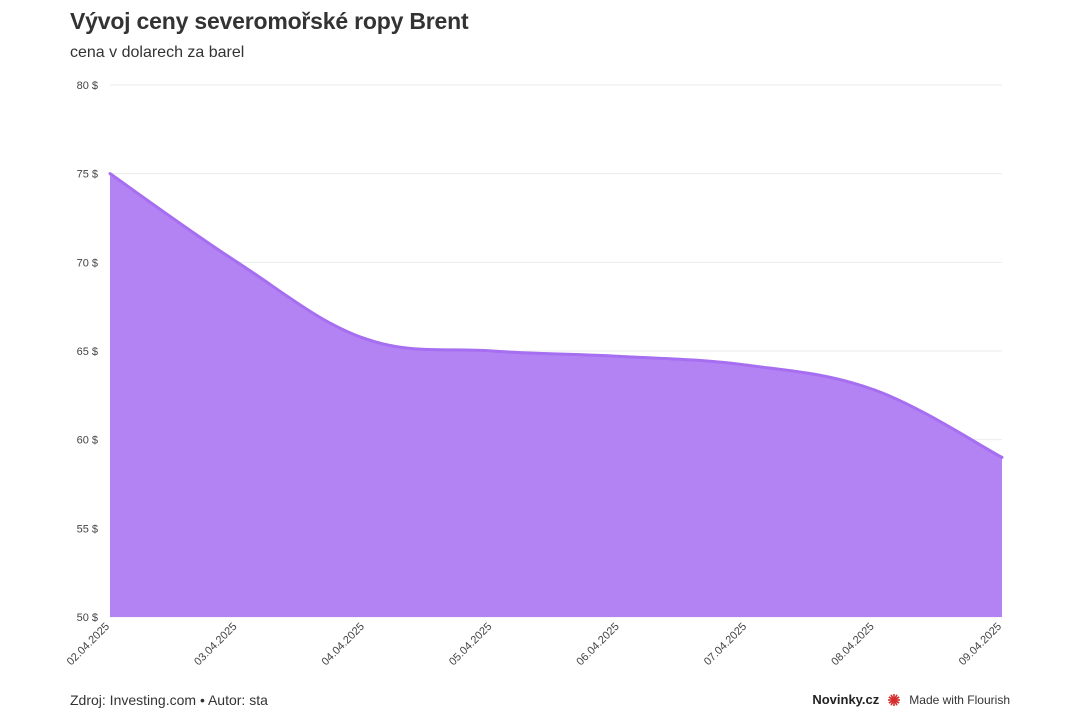 The width and height of the screenshot is (1080, 720). I want to click on x-tick-label: 06.04.2025, so click(597, 644).